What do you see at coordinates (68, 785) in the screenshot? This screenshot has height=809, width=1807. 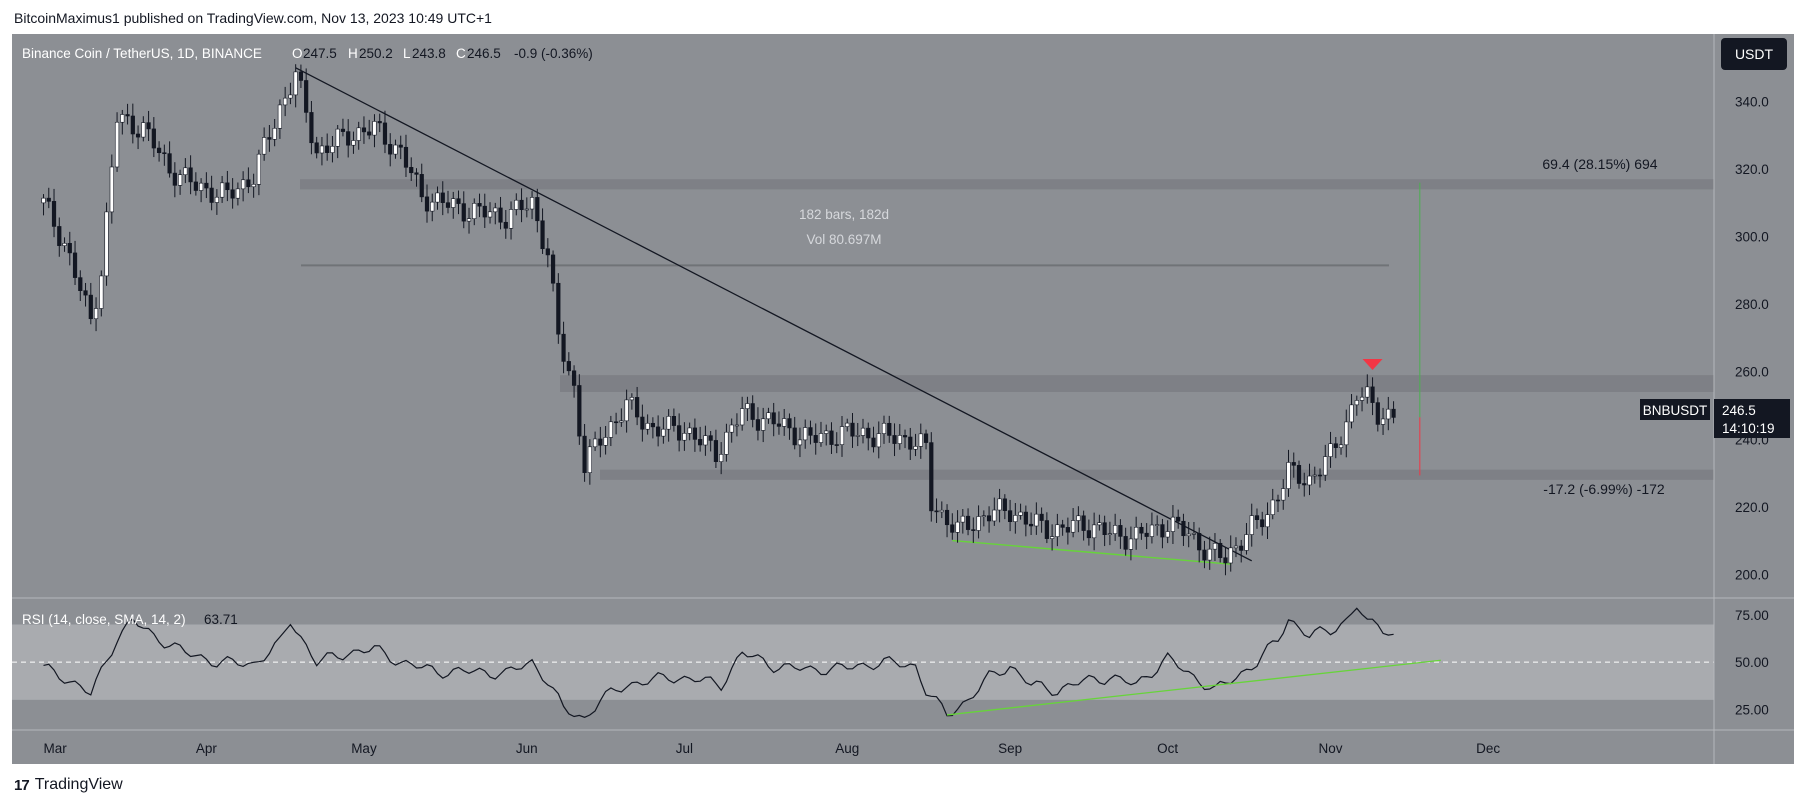 I see `footer-brand: 17 TradingView` at bounding box center [68, 785].